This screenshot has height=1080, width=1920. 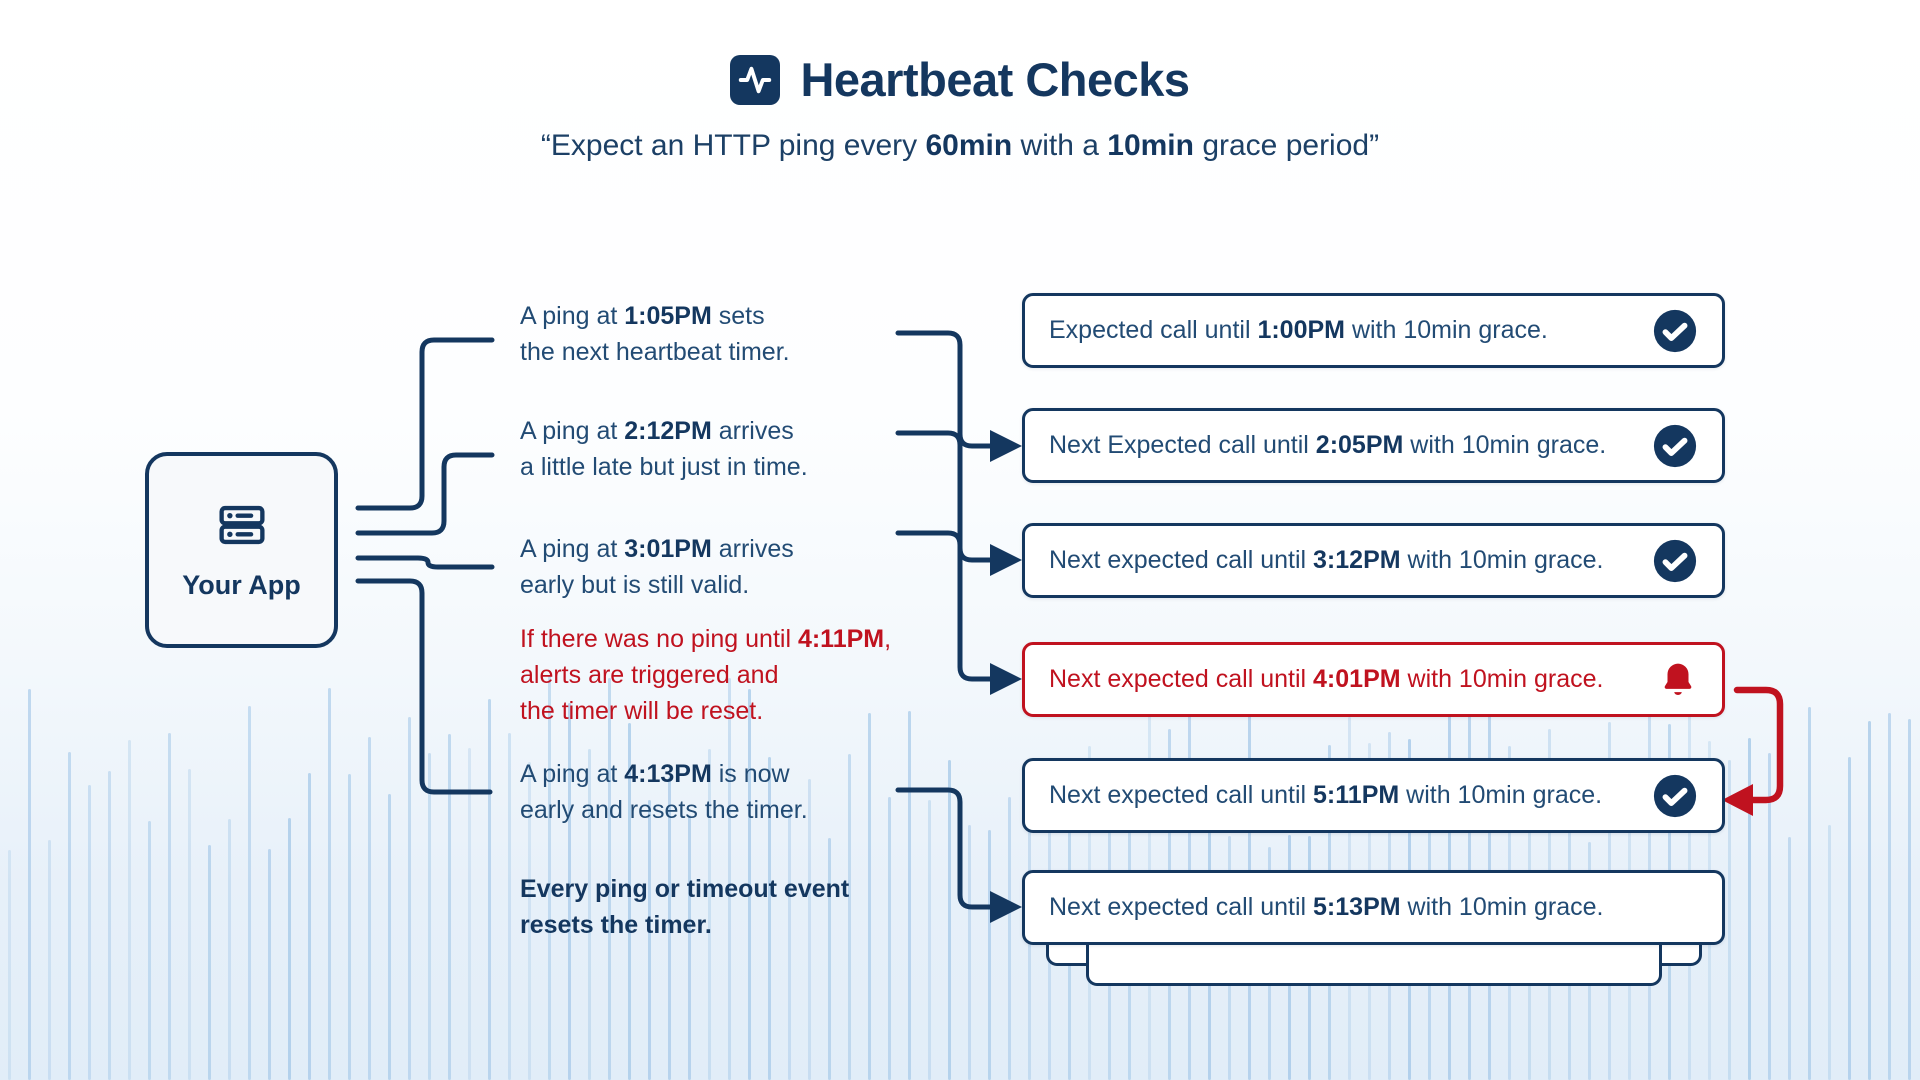 I want to click on annotation-line: Every ping or timeout event, so click(x=685, y=889).